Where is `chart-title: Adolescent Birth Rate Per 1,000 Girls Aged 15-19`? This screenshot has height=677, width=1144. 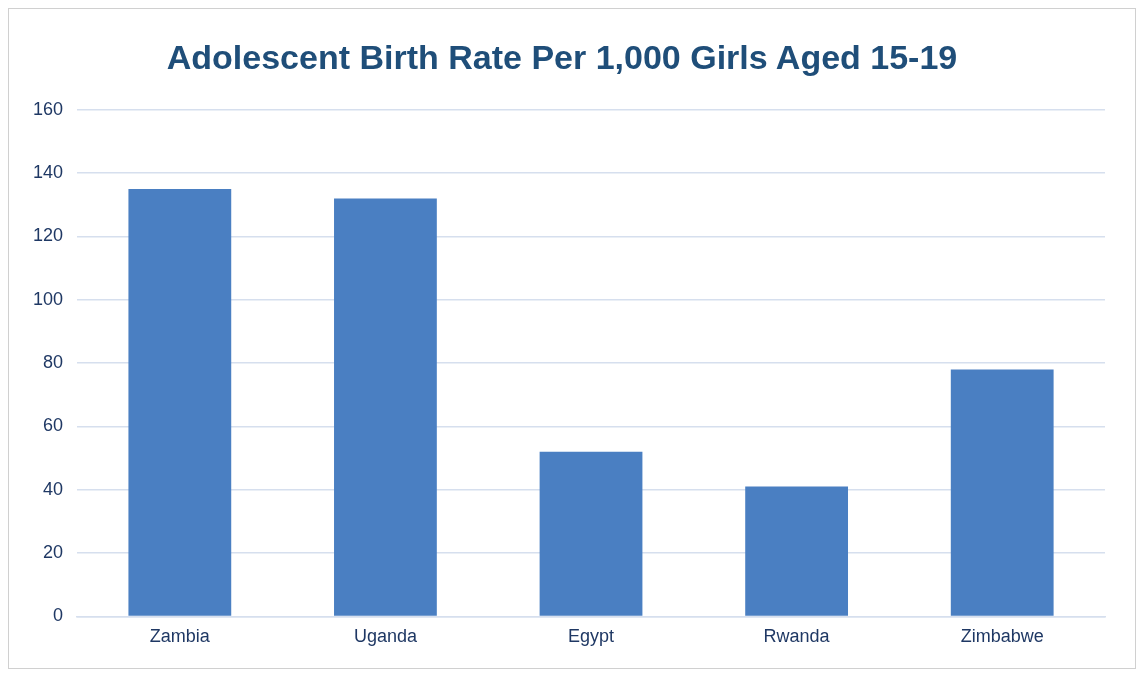
chart-title: Adolescent Birth Rate Per 1,000 Girls Aged 15-19 is located at coordinates (562, 56).